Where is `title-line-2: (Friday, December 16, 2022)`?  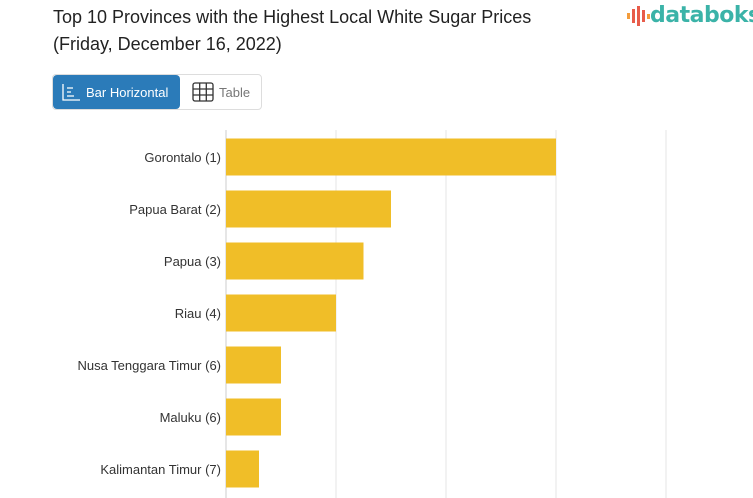
title-line-2: (Friday, December 16, 2022) is located at coordinates (167, 44).